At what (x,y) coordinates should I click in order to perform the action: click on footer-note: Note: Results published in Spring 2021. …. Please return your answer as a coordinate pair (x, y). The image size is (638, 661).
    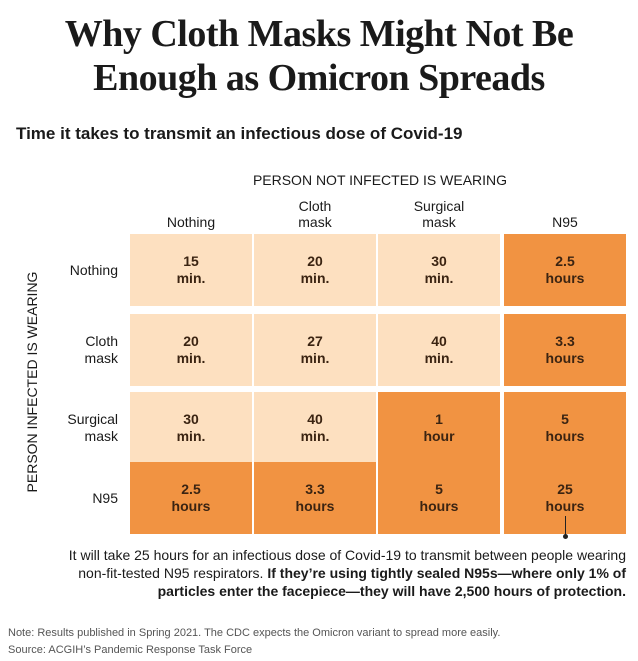
    Looking at the image, I should click on (254, 633).